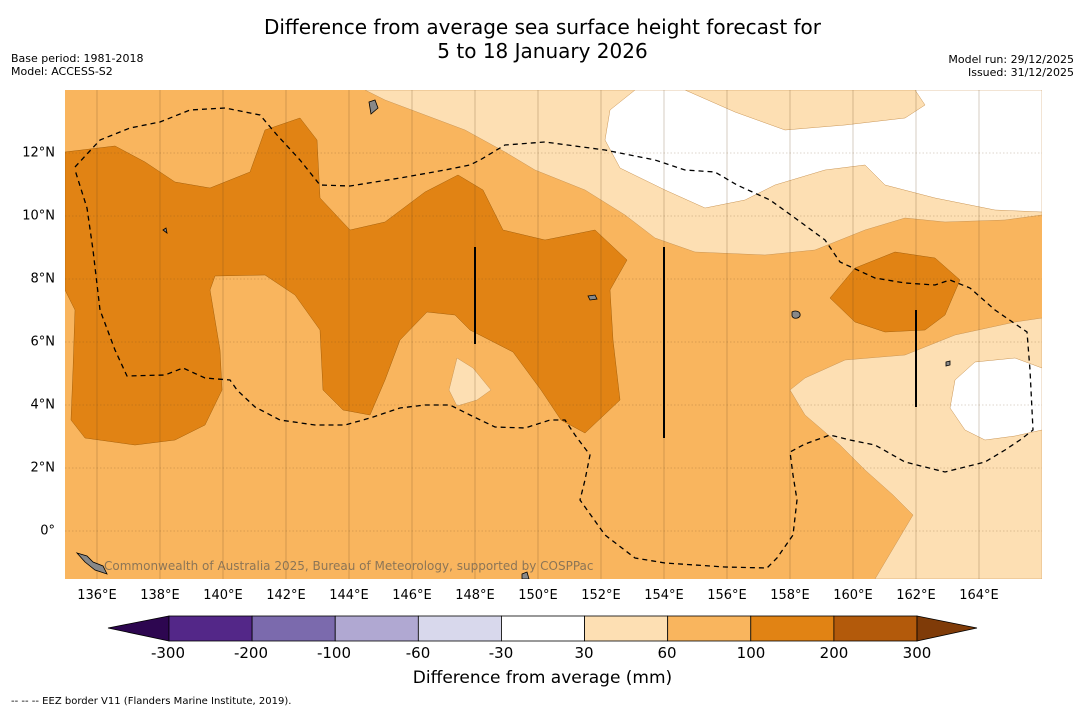  Describe the element at coordinates (542, 51) in the screenshot. I see `map-title-line-2: 5 to 18 January 2026` at that location.